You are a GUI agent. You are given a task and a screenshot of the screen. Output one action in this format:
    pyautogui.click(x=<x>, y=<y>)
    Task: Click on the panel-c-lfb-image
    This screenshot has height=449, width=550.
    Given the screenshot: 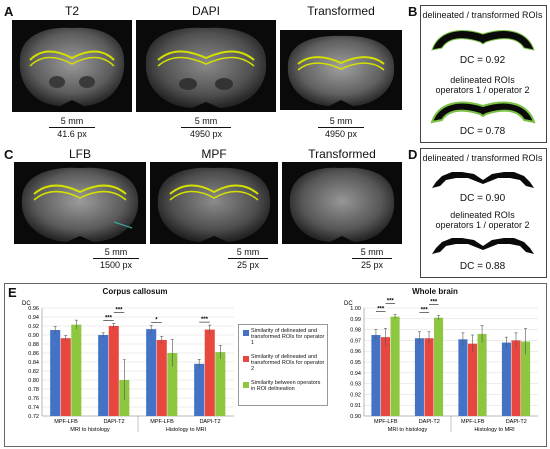 What is the action you would take?
    pyautogui.click(x=80, y=203)
    